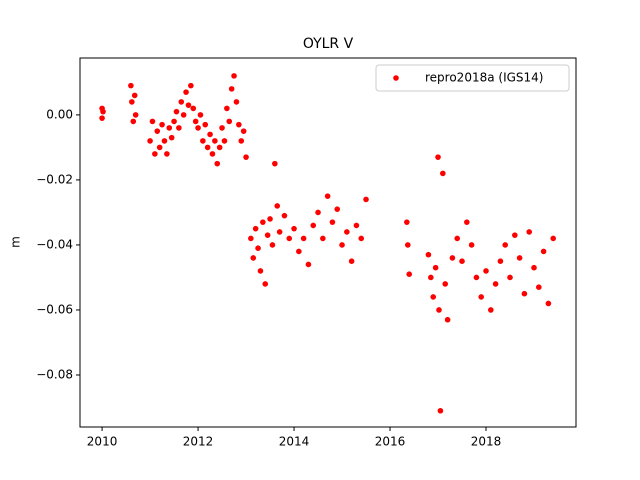 This screenshot has width=640, height=480. Describe the element at coordinates (198, 442) in the screenshot. I see `x-tick-label: 2012` at that location.